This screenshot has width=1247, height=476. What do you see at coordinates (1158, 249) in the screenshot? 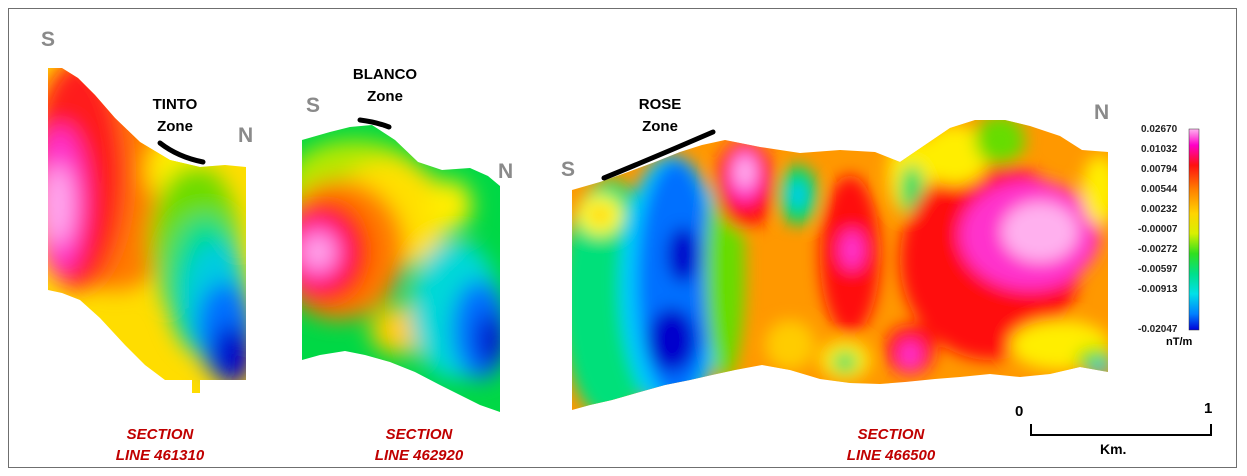
I see `colorbar-tick: -0.00272` at bounding box center [1158, 249].